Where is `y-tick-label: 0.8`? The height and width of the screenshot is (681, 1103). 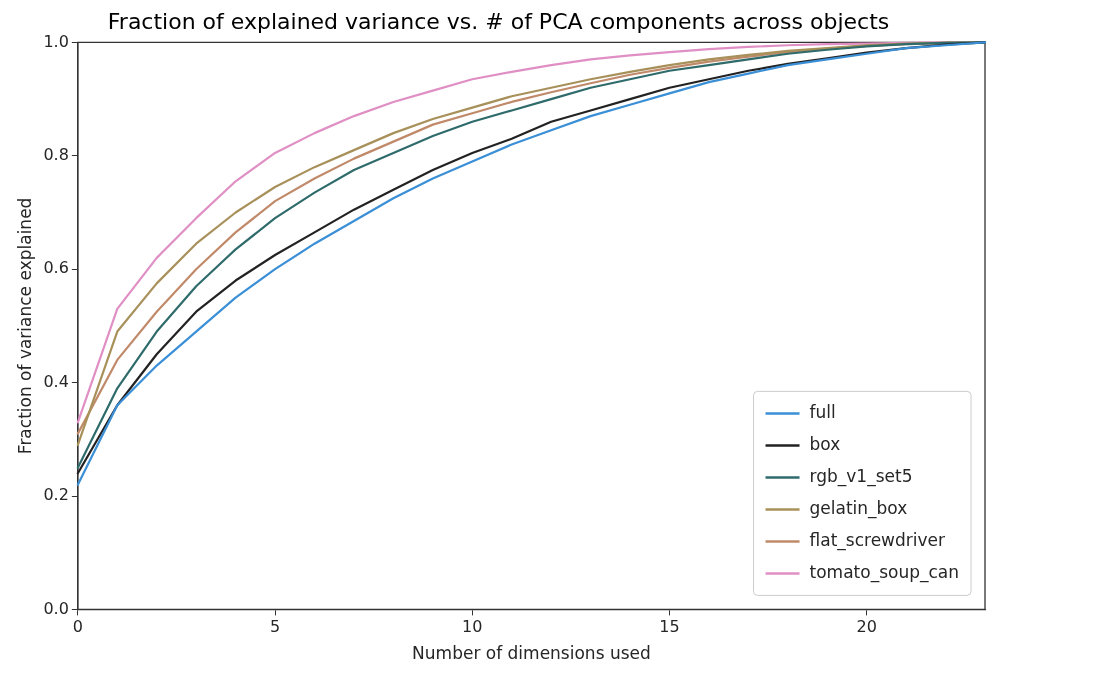
y-tick-label: 0.8 is located at coordinates (56, 154).